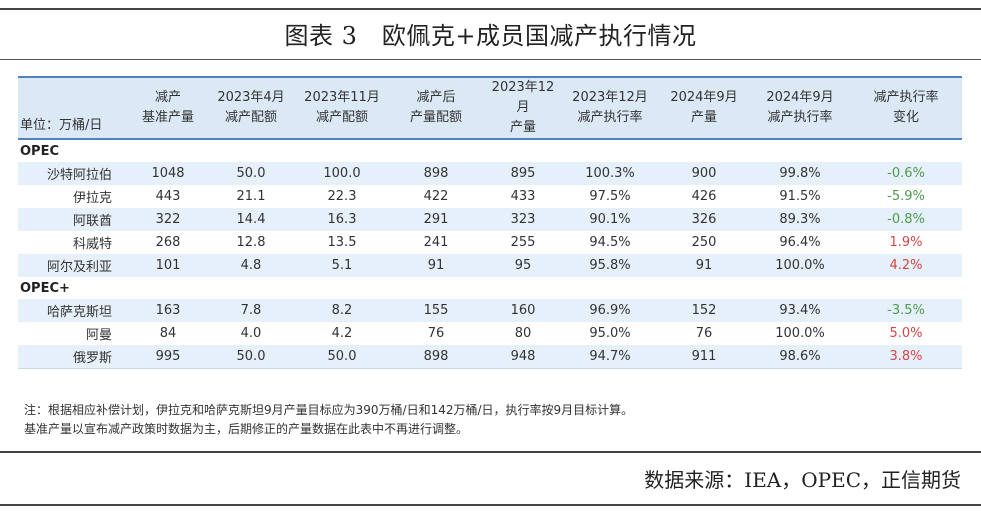  What do you see at coordinates (610, 97) in the screenshot?
I see `header-text: 2023年12月` at bounding box center [610, 97].